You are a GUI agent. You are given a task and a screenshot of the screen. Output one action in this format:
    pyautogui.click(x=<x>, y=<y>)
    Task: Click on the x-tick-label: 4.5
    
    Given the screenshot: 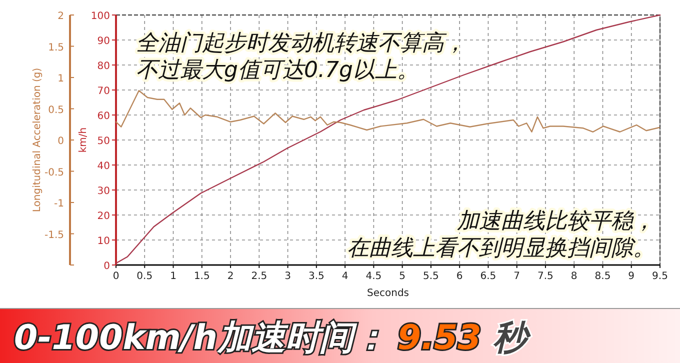 What is the action you would take?
    pyautogui.click(x=374, y=276)
    